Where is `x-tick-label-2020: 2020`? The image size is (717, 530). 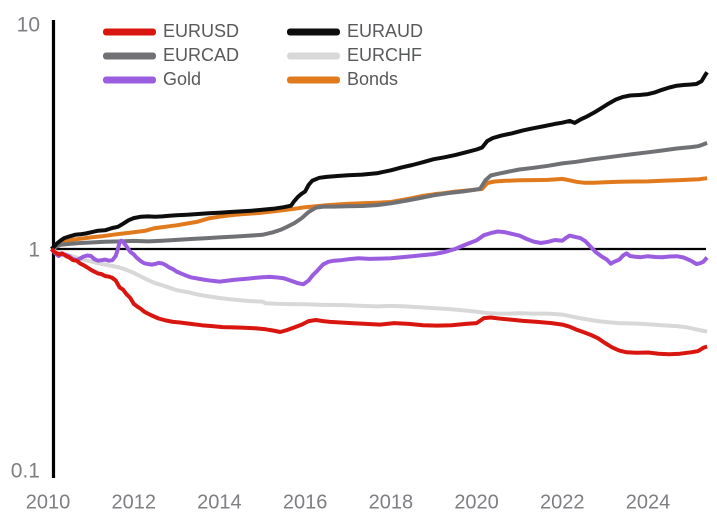
x-tick-label-2020: 2020 is located at coordinates (476, 502).